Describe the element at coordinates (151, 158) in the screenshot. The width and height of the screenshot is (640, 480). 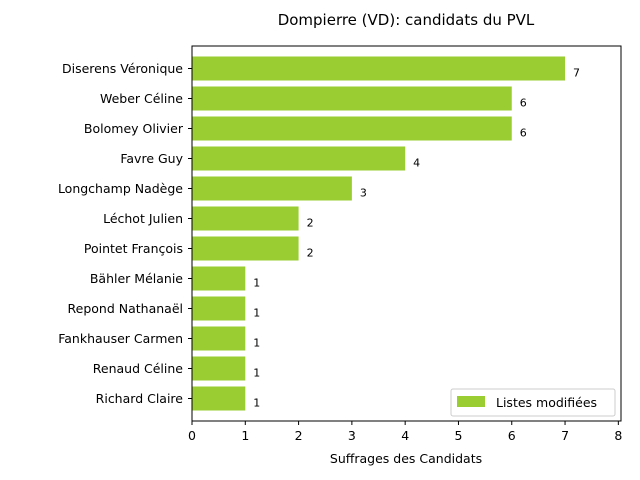
I see `y-tick-label: Favre Guy` at that location.